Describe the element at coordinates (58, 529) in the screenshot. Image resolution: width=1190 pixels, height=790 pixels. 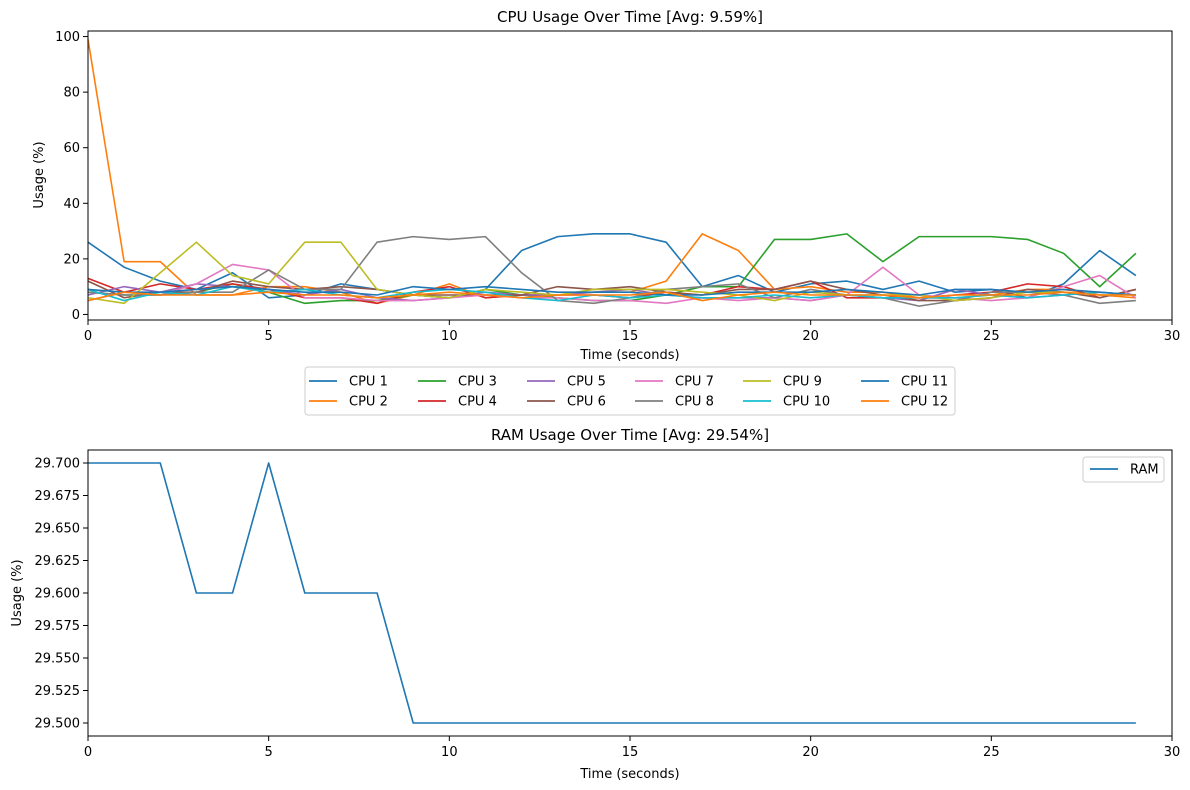
I see `y-tick-label: 29.650` at that location.